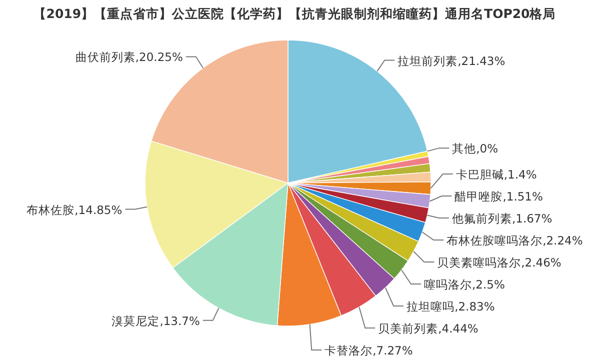 The image size is (589, 360). I want to click on slice-label: 贝美素噻吗洛尔,2.46%, so click(499, 263).